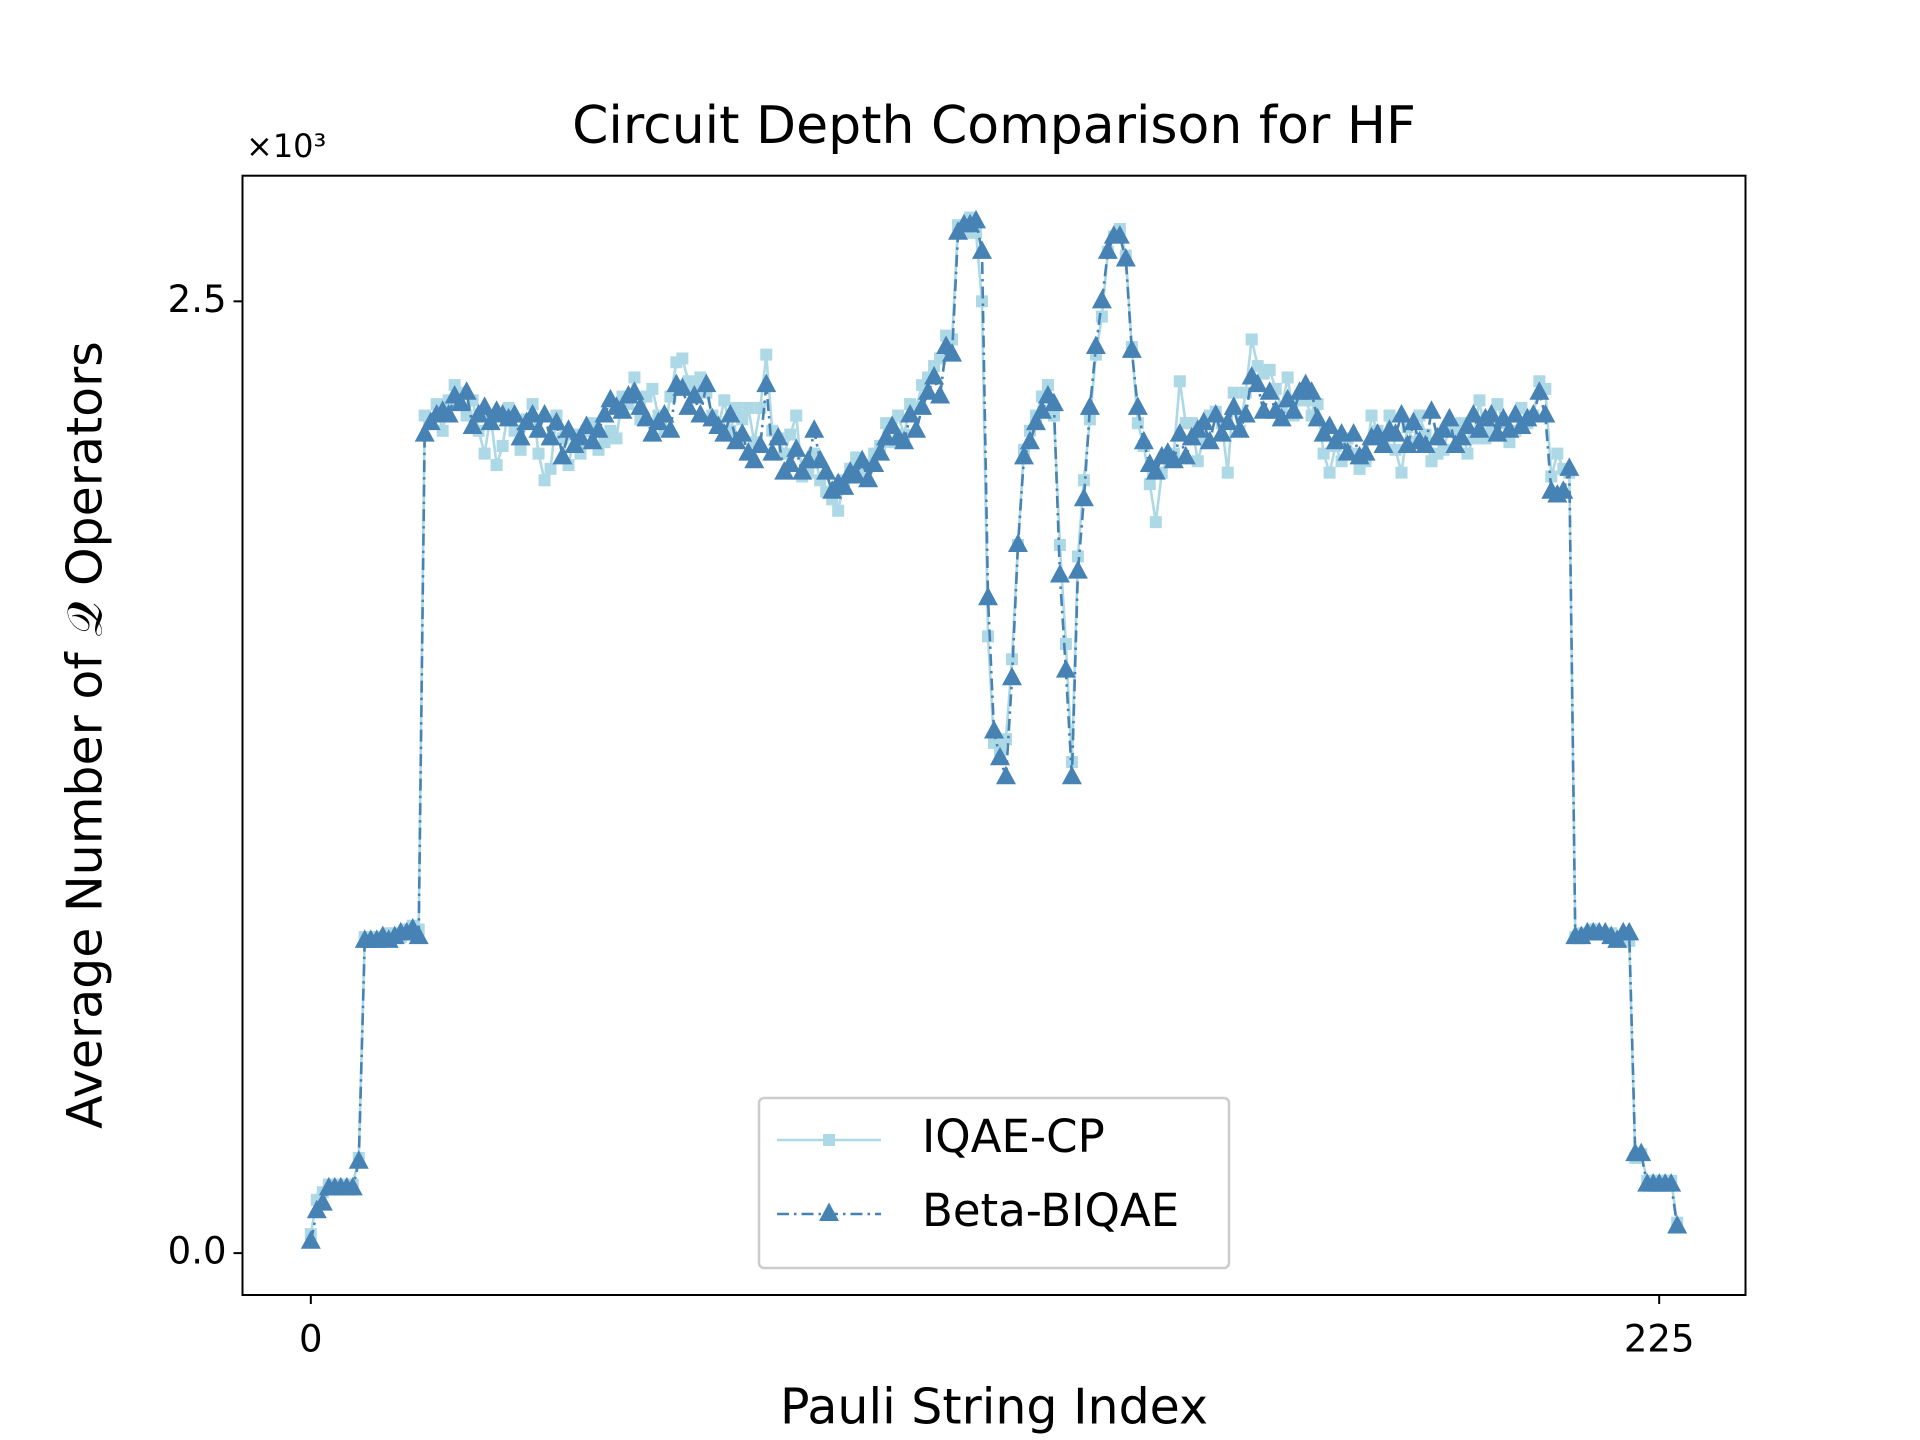 The image size is (1920, 1440). I want to click on y-offset-label: ×10³, so click(286, 146).